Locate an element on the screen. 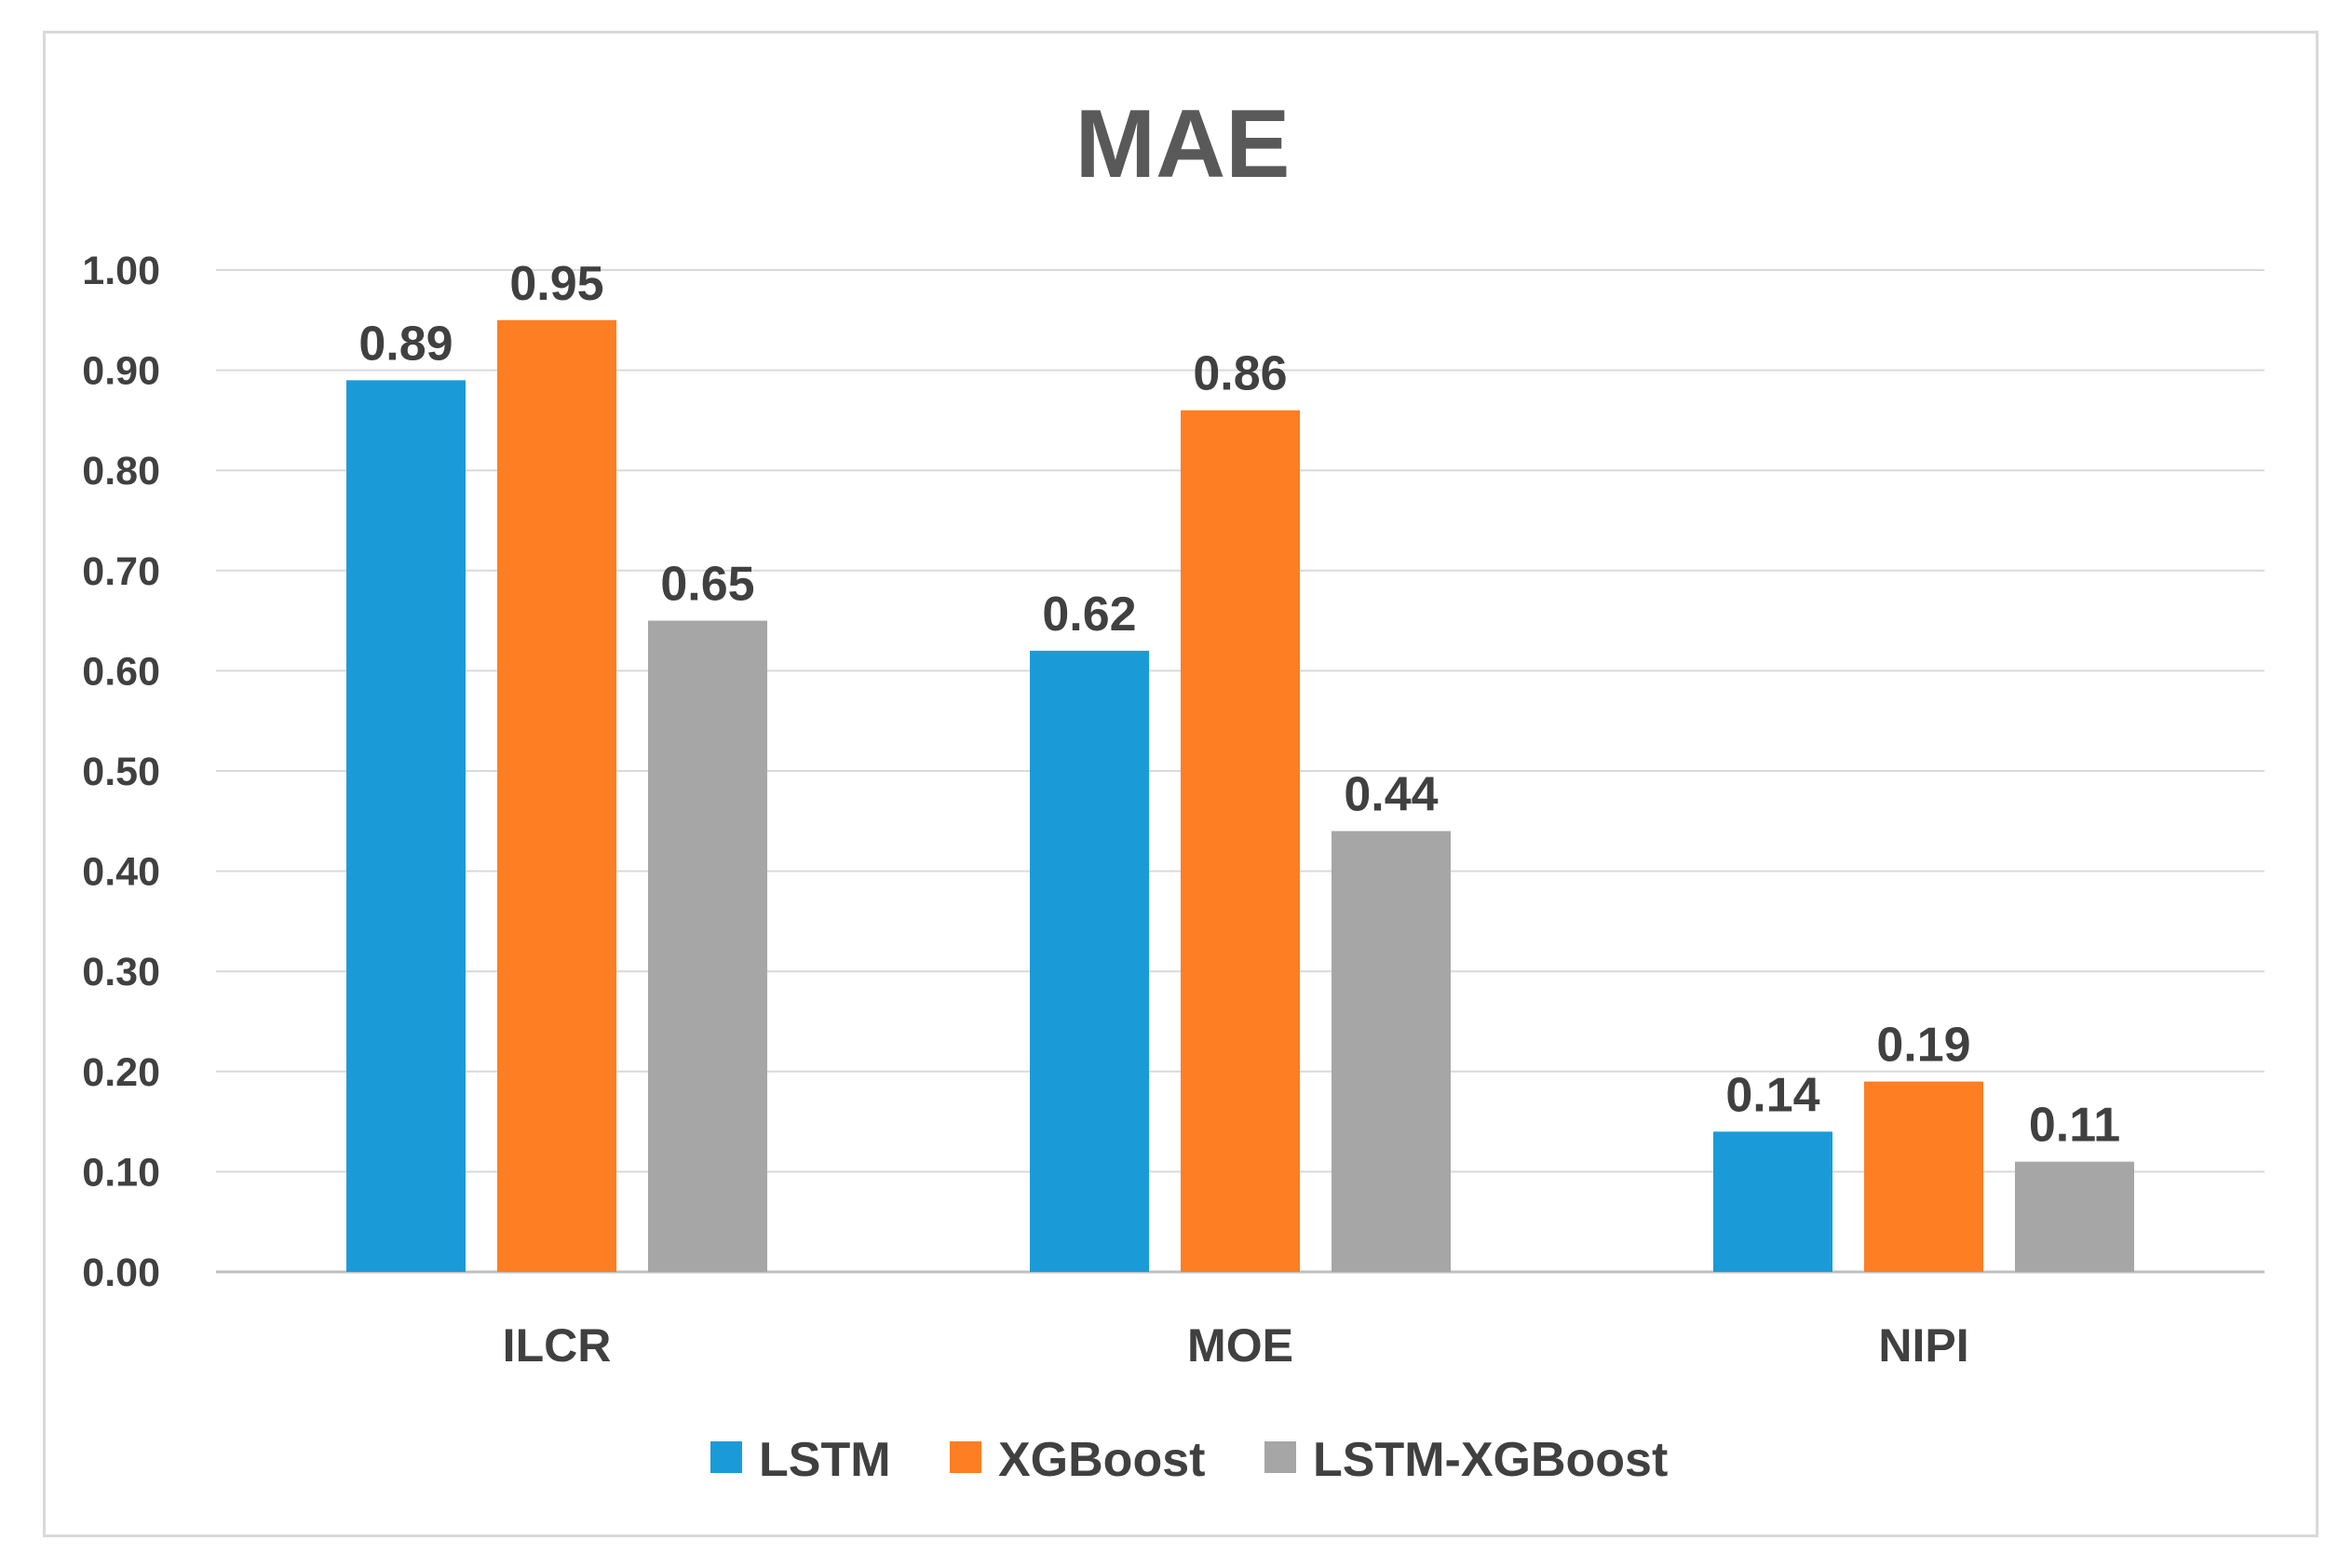  y-tick-label: 0.40 is located at coordinates (121, 872).